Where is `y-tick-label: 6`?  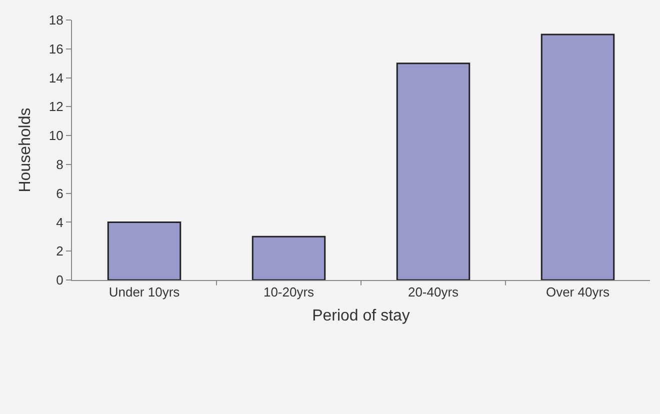
y-tick-label: 6 is located at coordinates (60, 193).